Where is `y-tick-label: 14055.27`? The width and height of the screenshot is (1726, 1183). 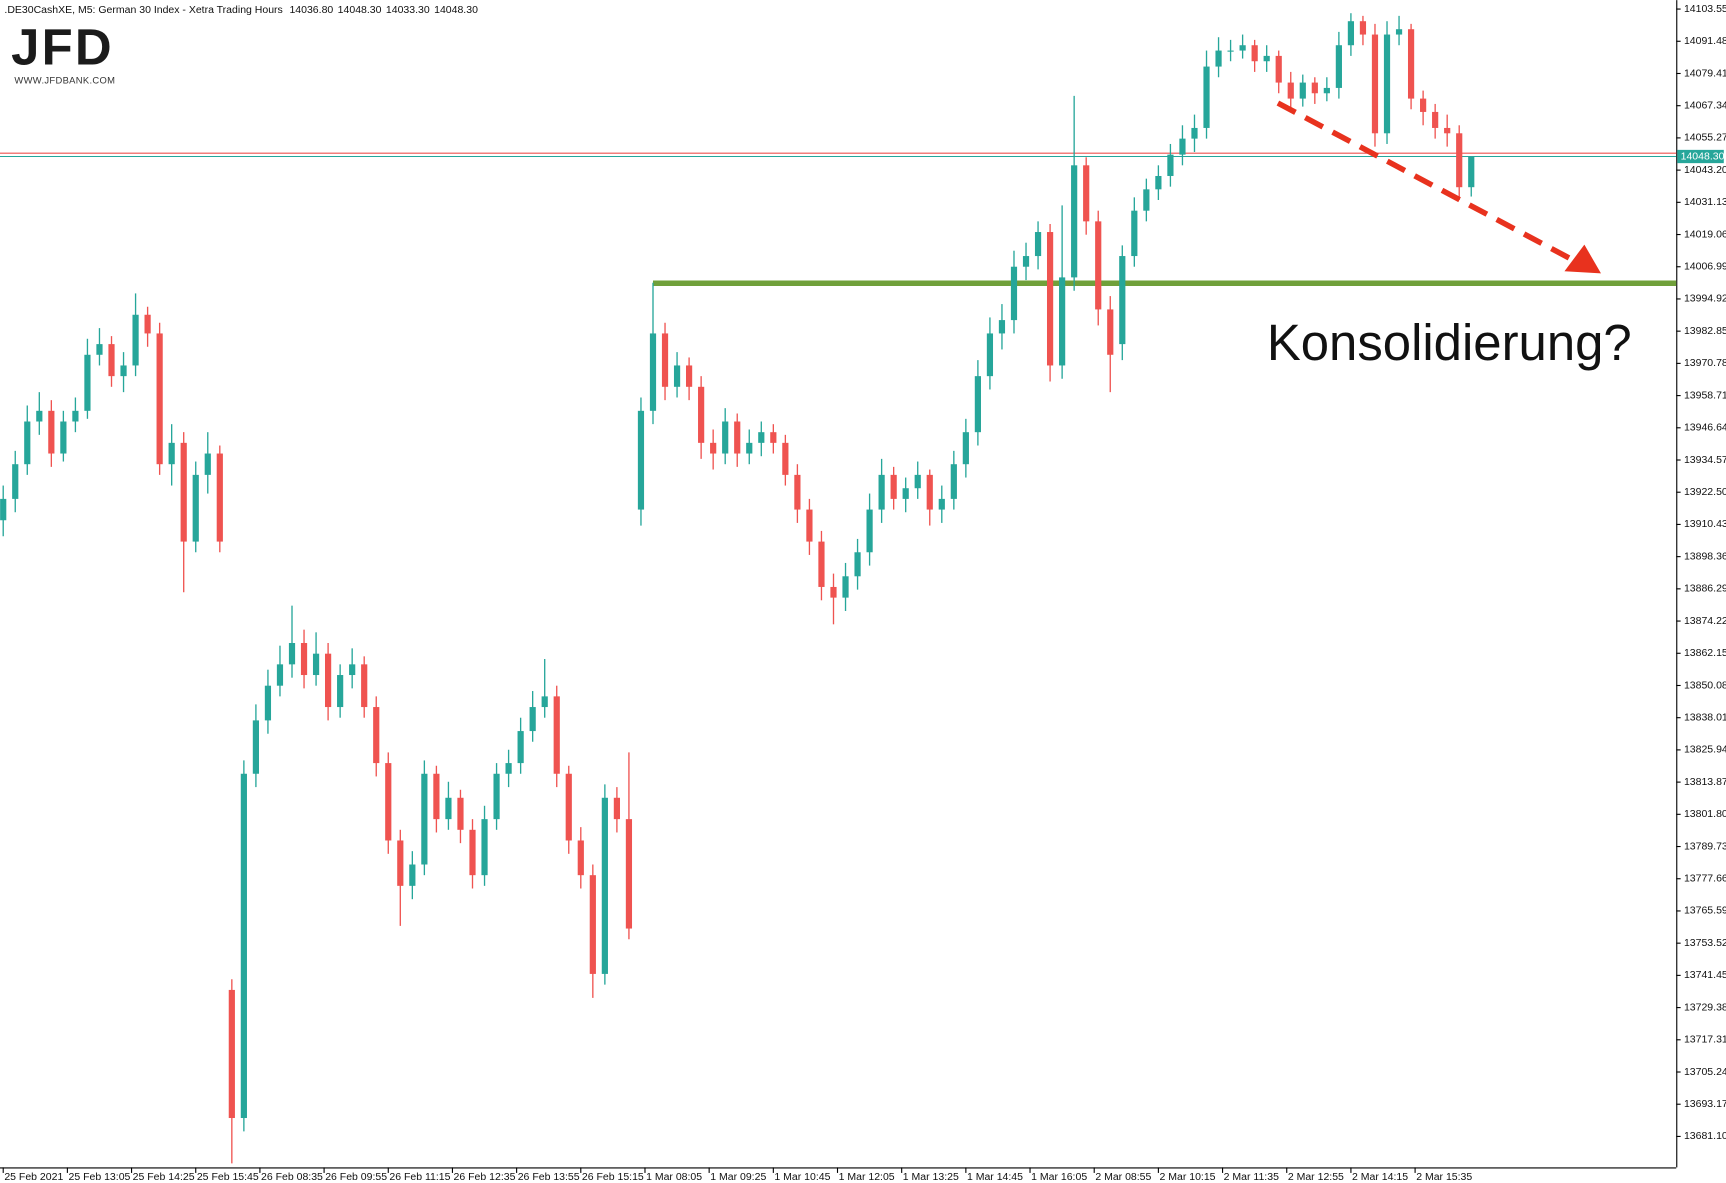 y-tick-label: 14055.27 is located at coordinates (1705, 138).